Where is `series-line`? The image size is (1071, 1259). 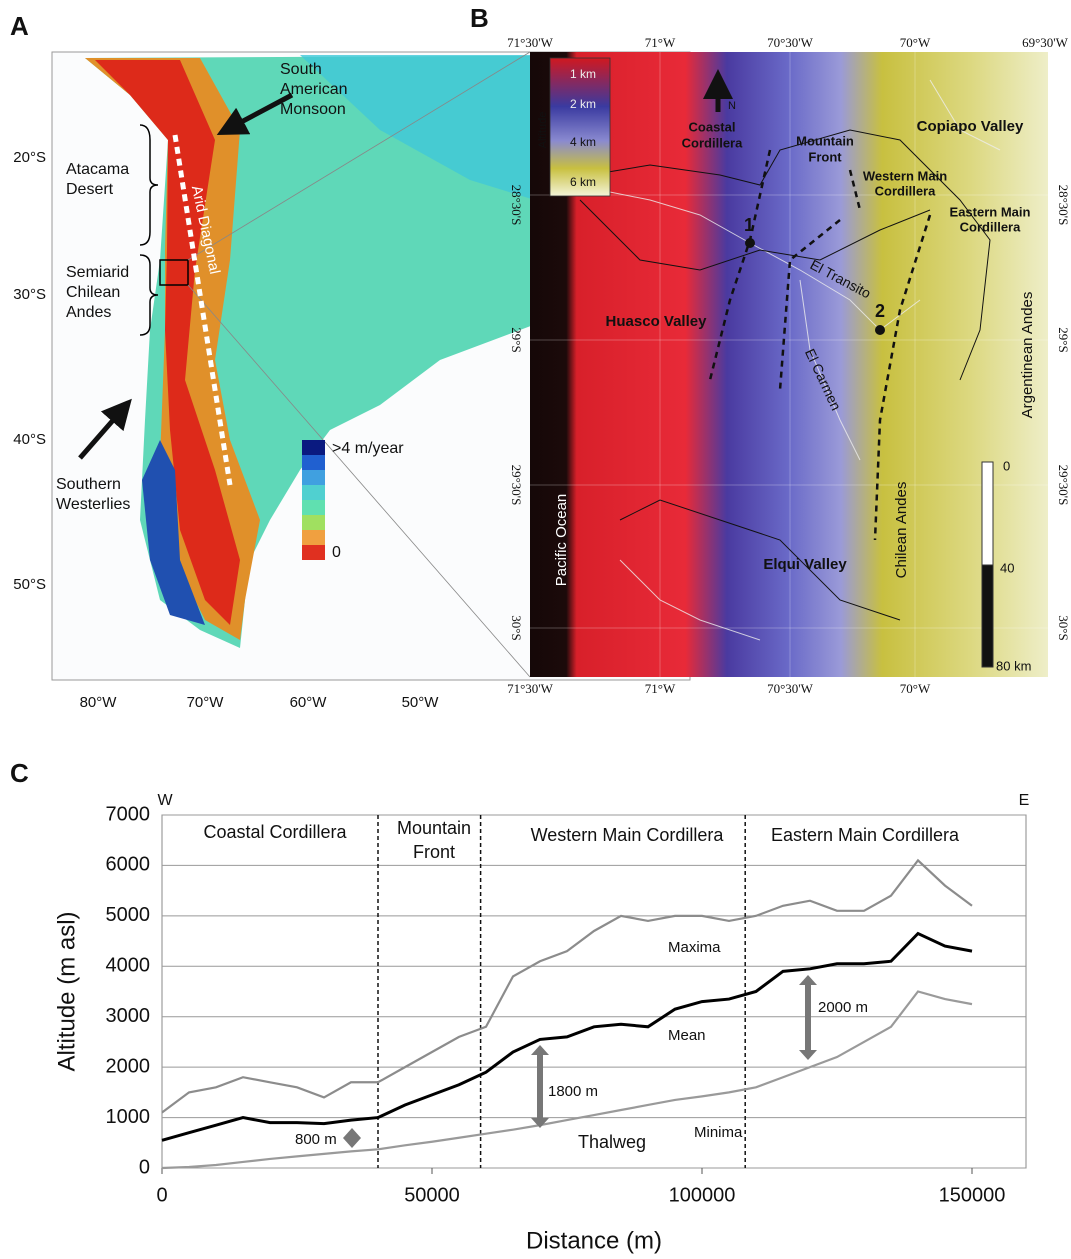
series-line is located at coordinates (567, 1080).